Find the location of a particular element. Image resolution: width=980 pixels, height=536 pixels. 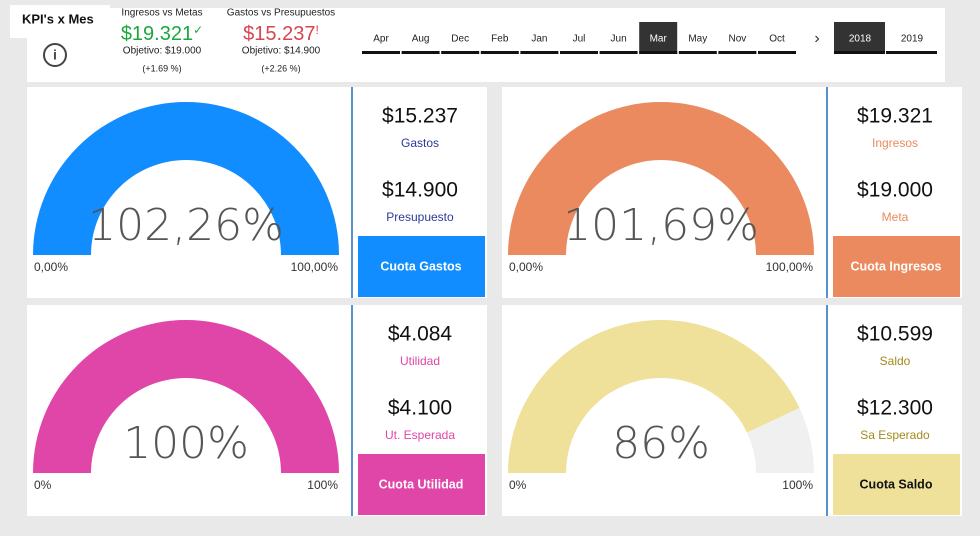

header-panel is located at coordinates (486, 45).